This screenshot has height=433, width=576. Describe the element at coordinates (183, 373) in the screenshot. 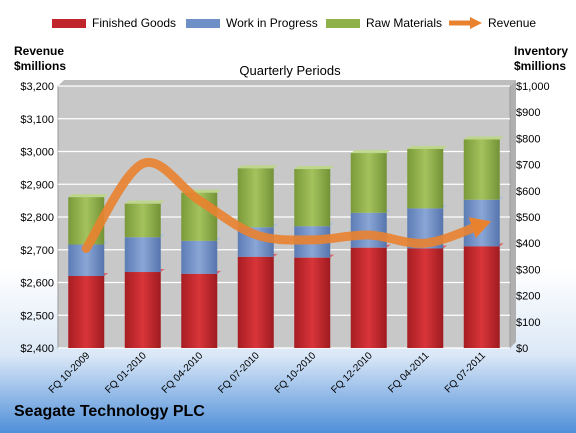

I see `x-tick-label: FQ 04-2010` at that location.